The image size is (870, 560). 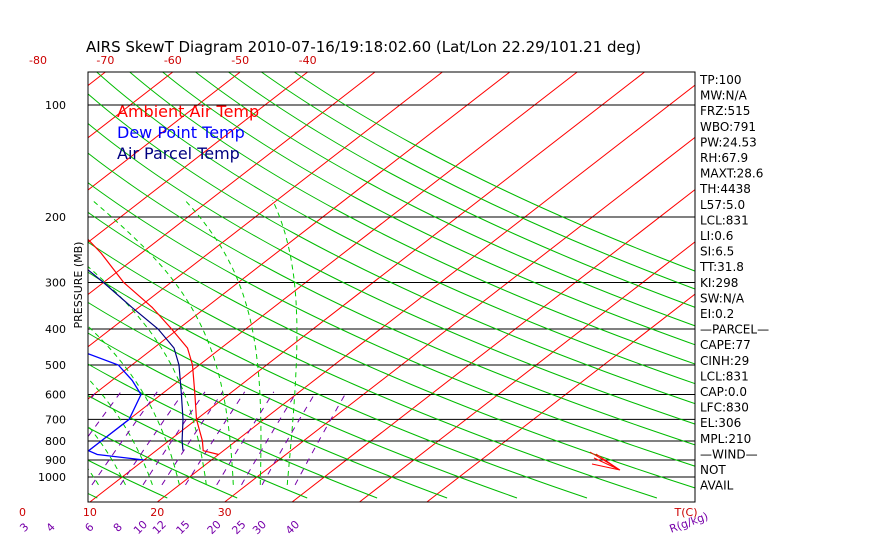 I want to click on pressure-tick-label: 700, so click(x=55, y=419).